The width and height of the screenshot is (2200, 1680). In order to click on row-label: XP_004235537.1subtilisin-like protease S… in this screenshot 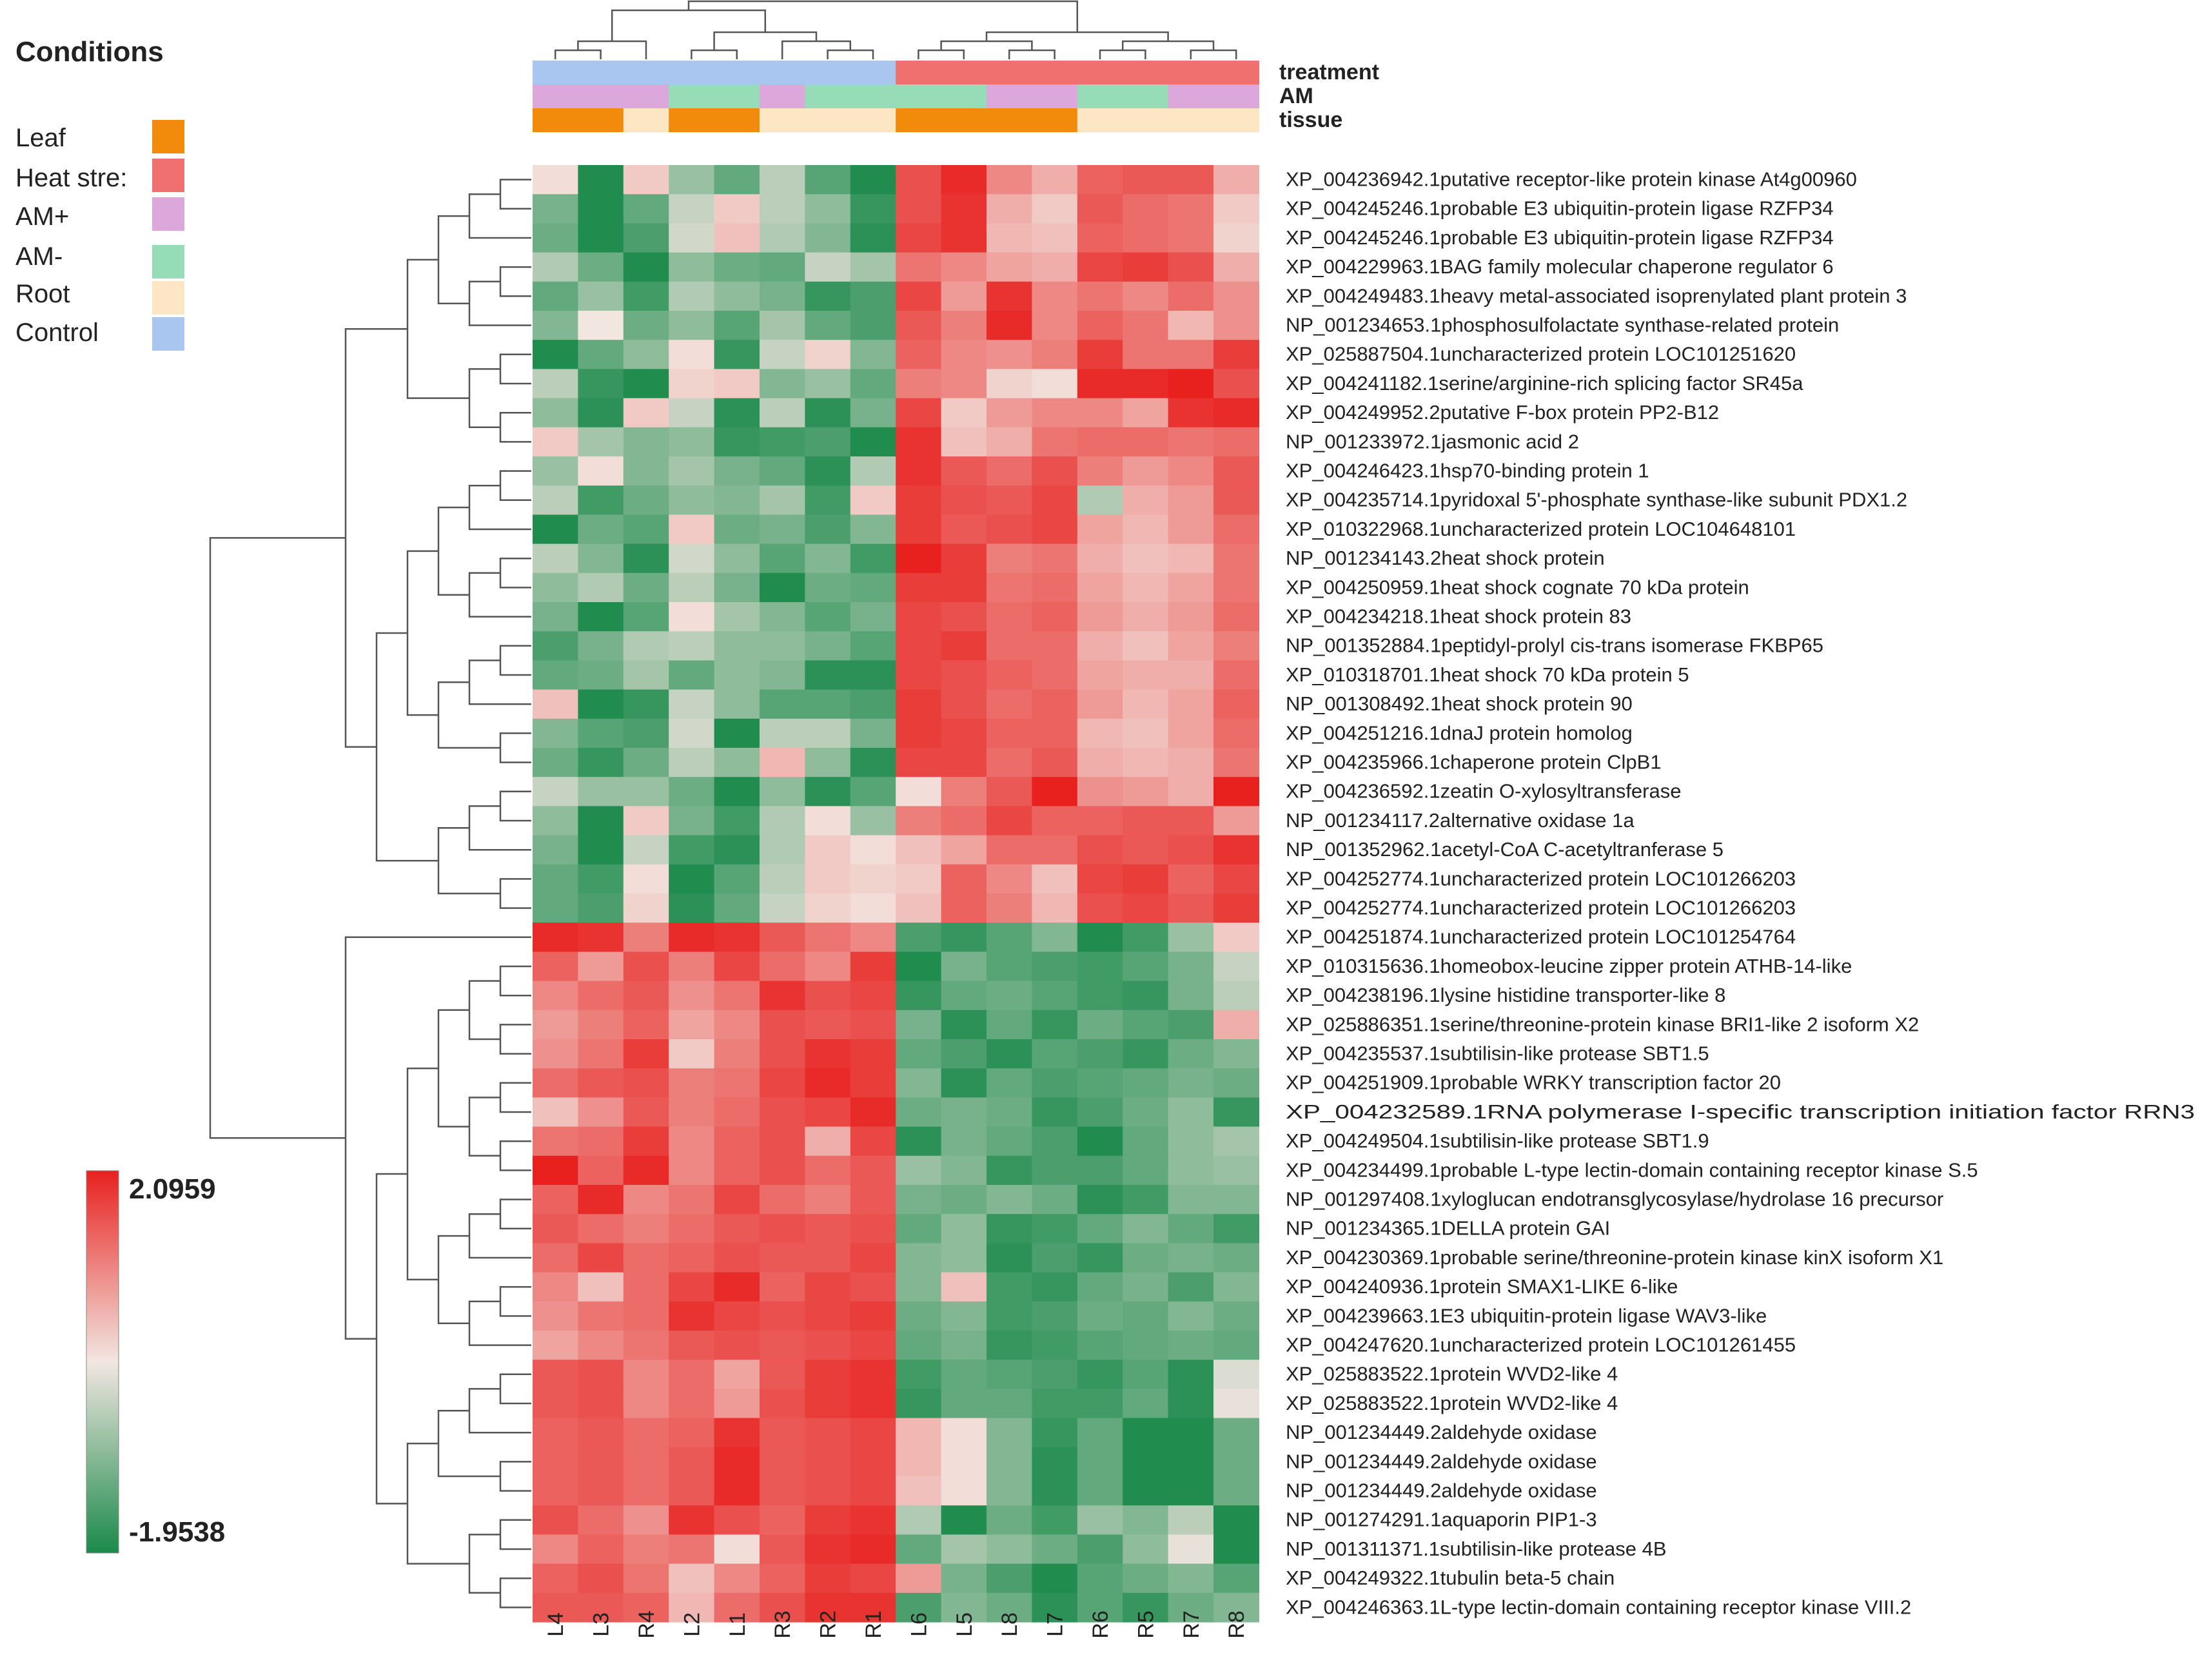, I will do `click(1498, 1053)`.